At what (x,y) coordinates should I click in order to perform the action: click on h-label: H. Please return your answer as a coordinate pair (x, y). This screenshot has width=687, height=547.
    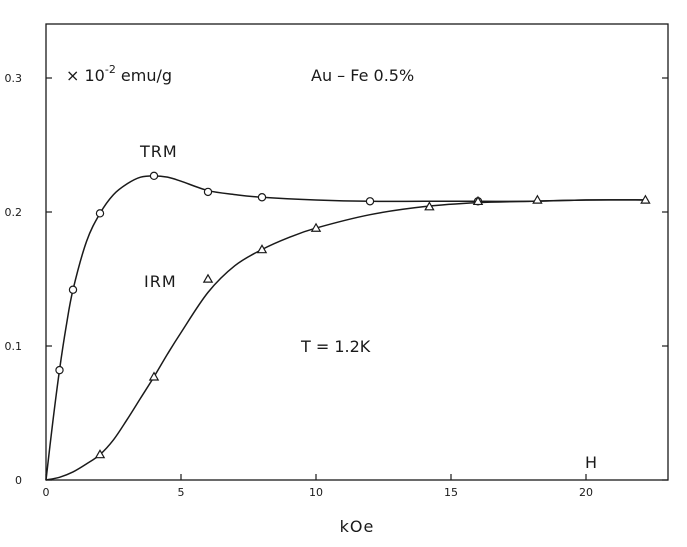
    Looking at the image, I should click on (591, 462).